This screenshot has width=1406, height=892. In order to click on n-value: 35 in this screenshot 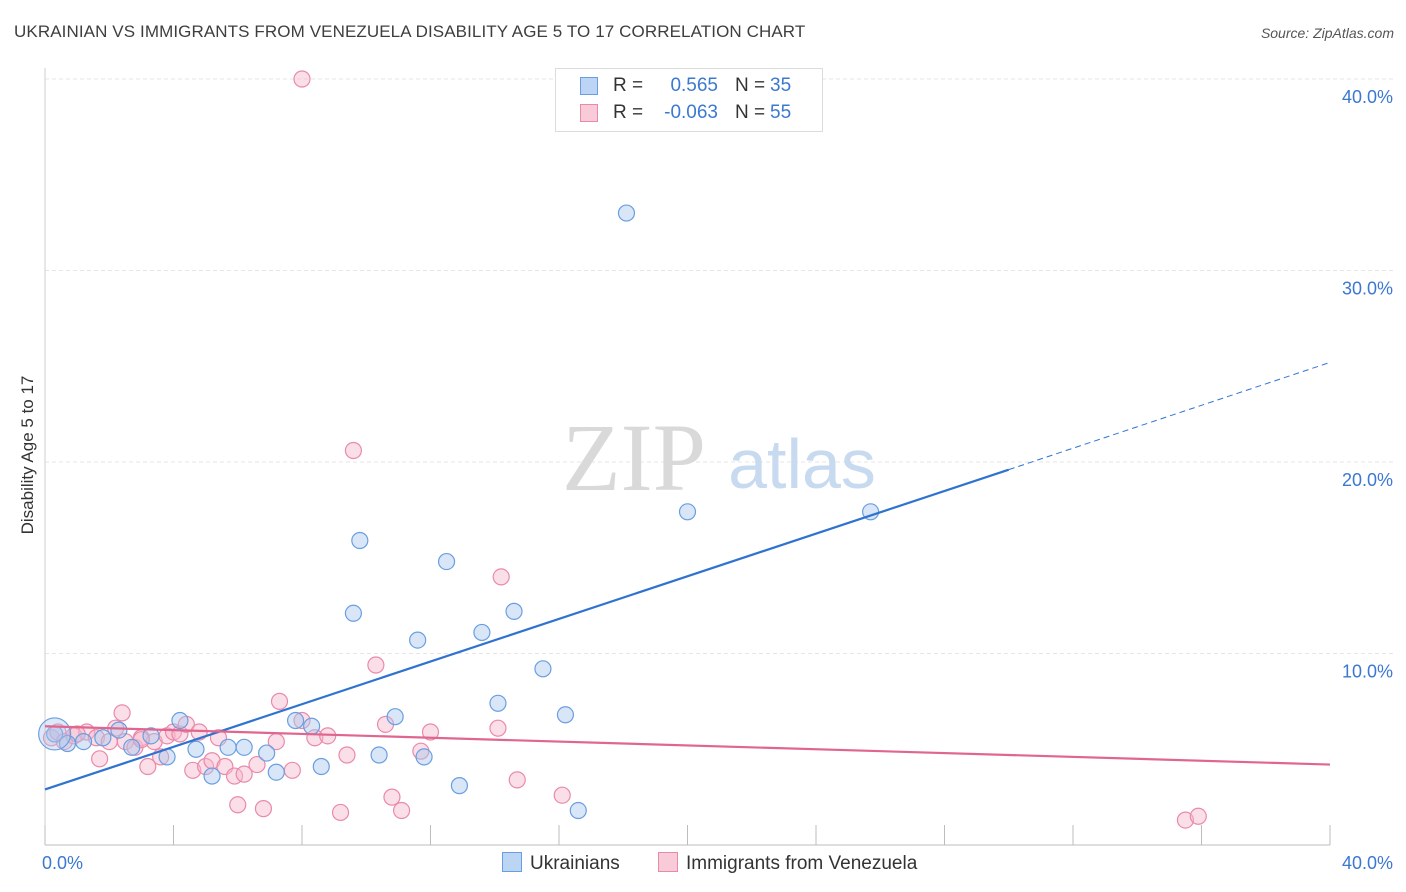, I will do `click(781, 85)`.